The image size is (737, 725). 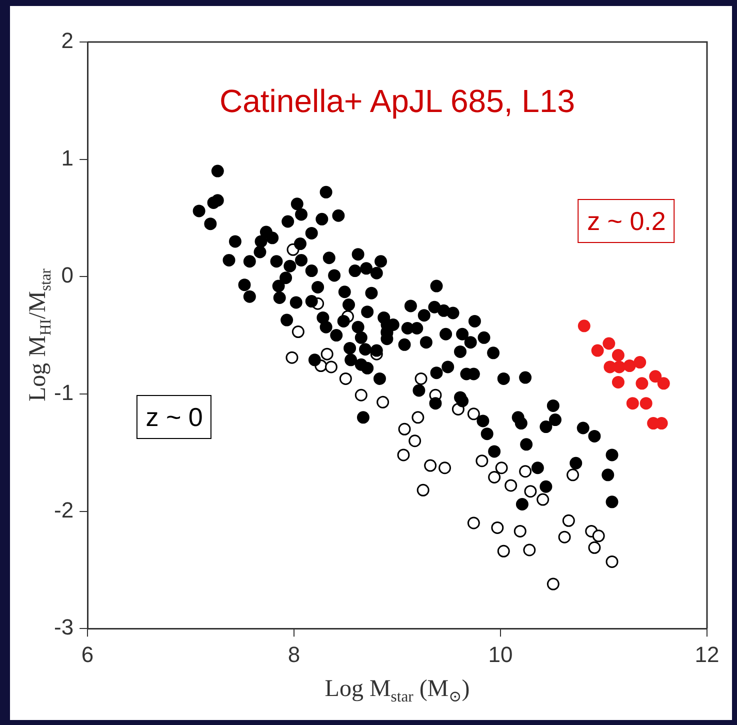 I want to click on annotation: Catinella+ ApJL 685, L13, so click(x=398, y=100).